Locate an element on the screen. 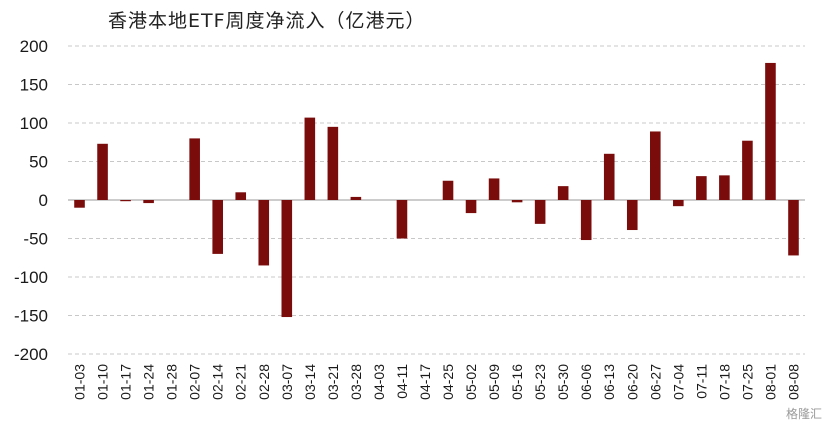  x-tick-label: 01-17 is located at coordinates (126, 382).